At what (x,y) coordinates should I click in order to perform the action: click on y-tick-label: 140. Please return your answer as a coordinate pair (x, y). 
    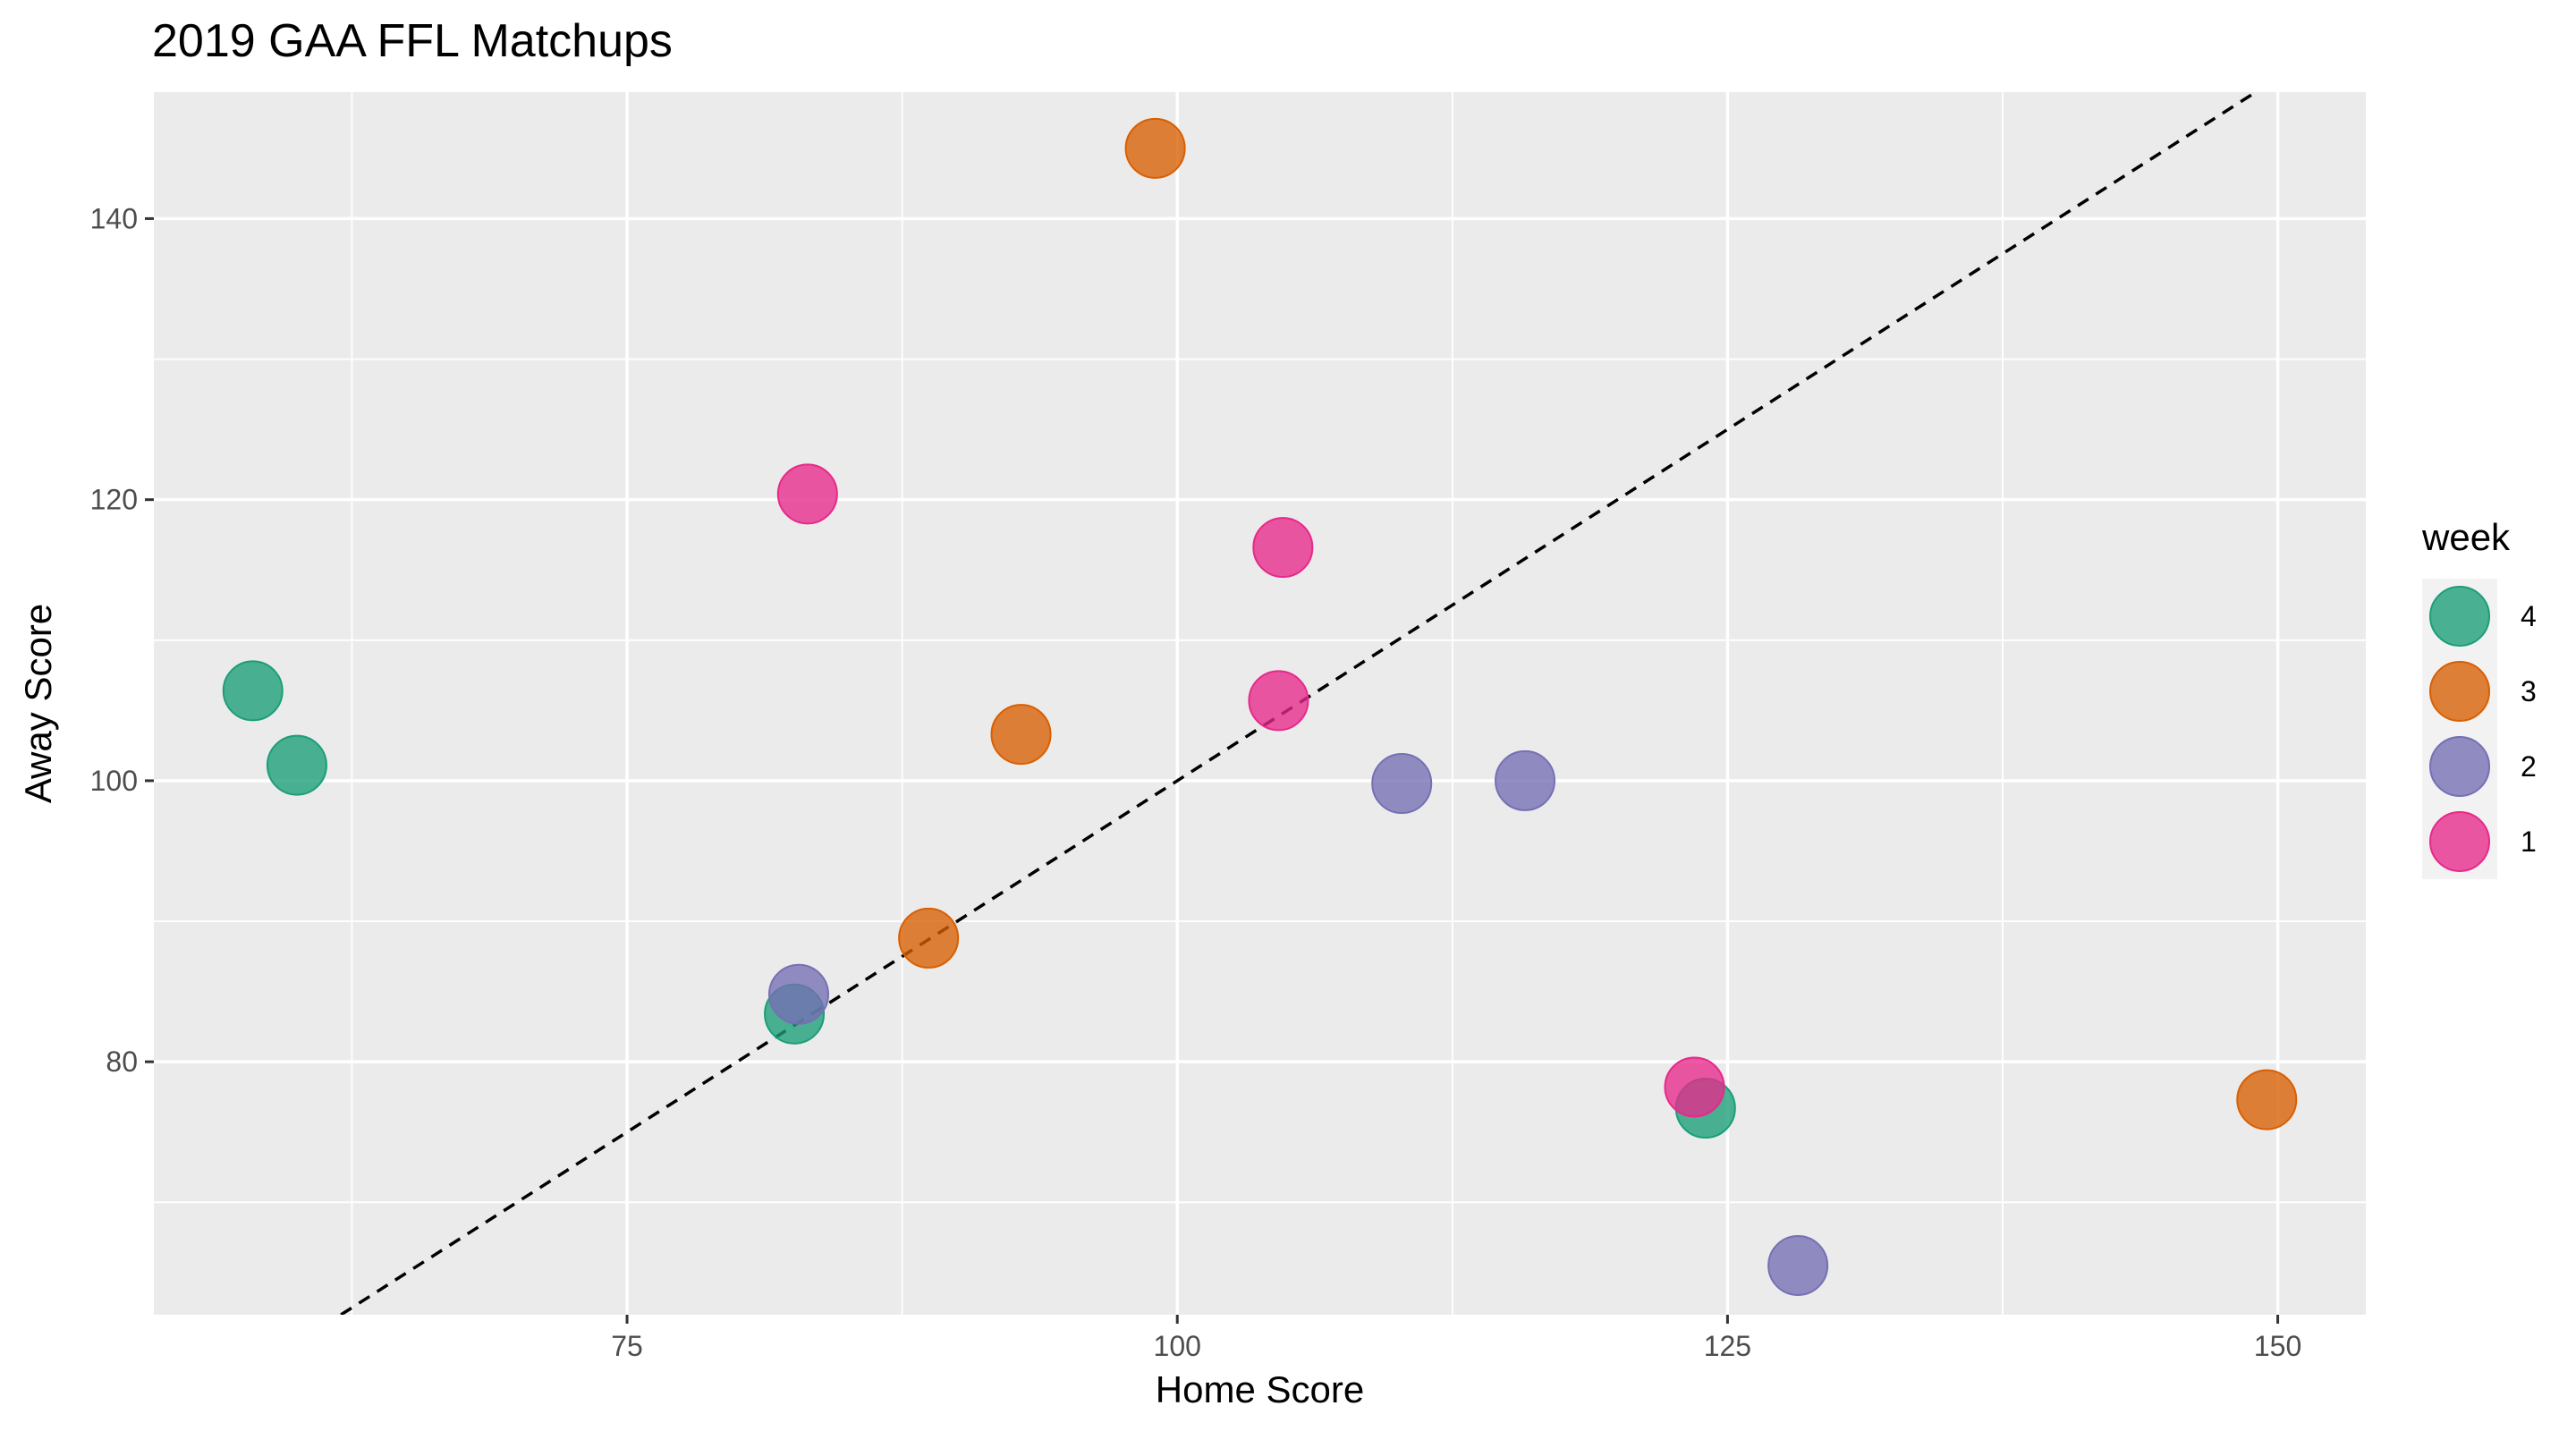
    Looking at the image, I should click on (114, 218).